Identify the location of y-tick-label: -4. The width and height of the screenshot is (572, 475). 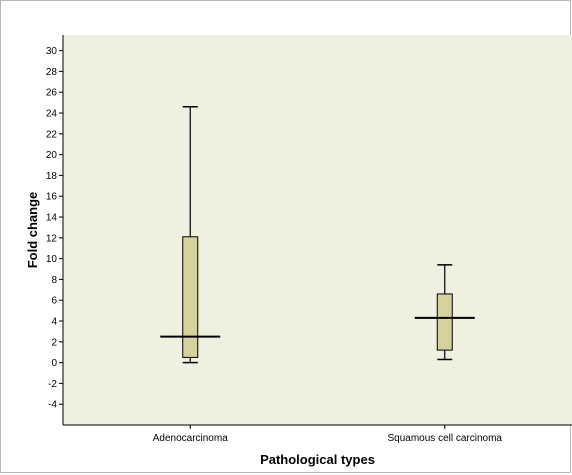
(52, 405).